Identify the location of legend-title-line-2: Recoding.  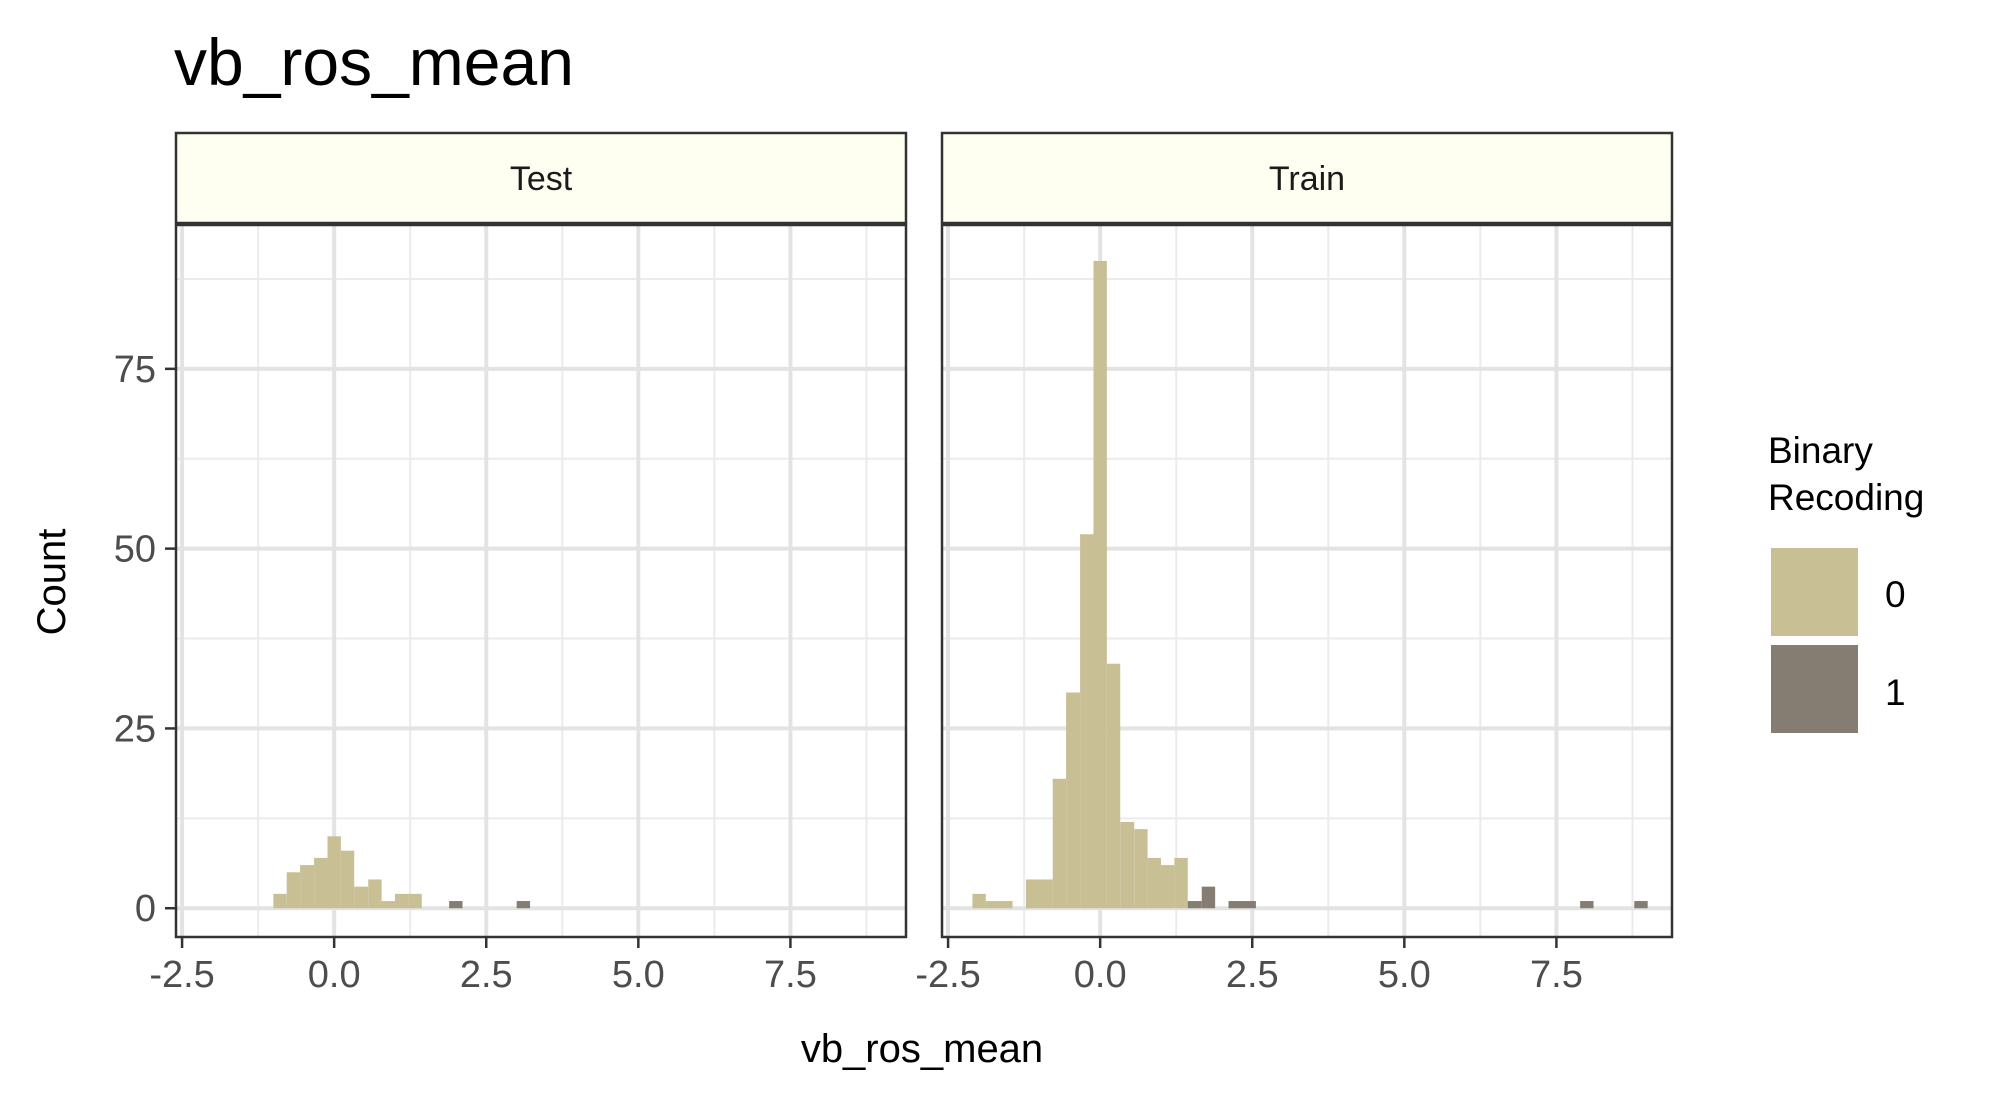
(1846, 497).